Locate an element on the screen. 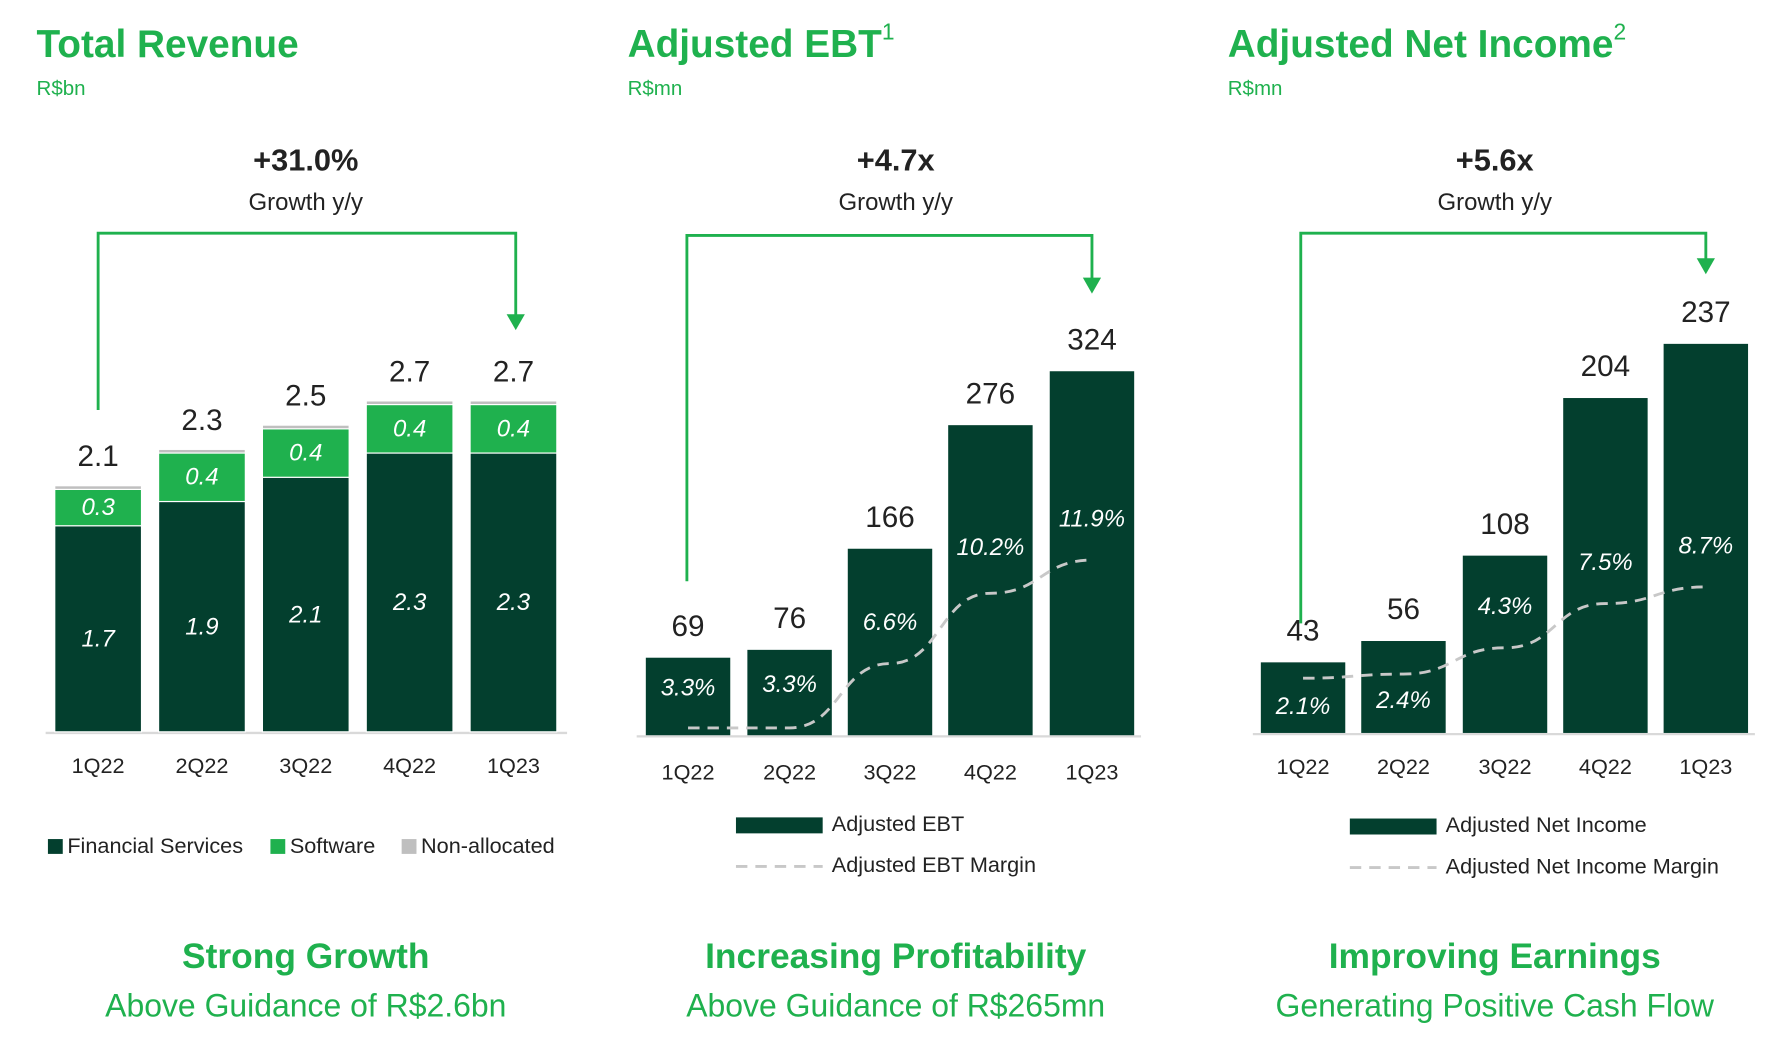  footer-title: Increasing Profitability is located at coordinates (896, 956).